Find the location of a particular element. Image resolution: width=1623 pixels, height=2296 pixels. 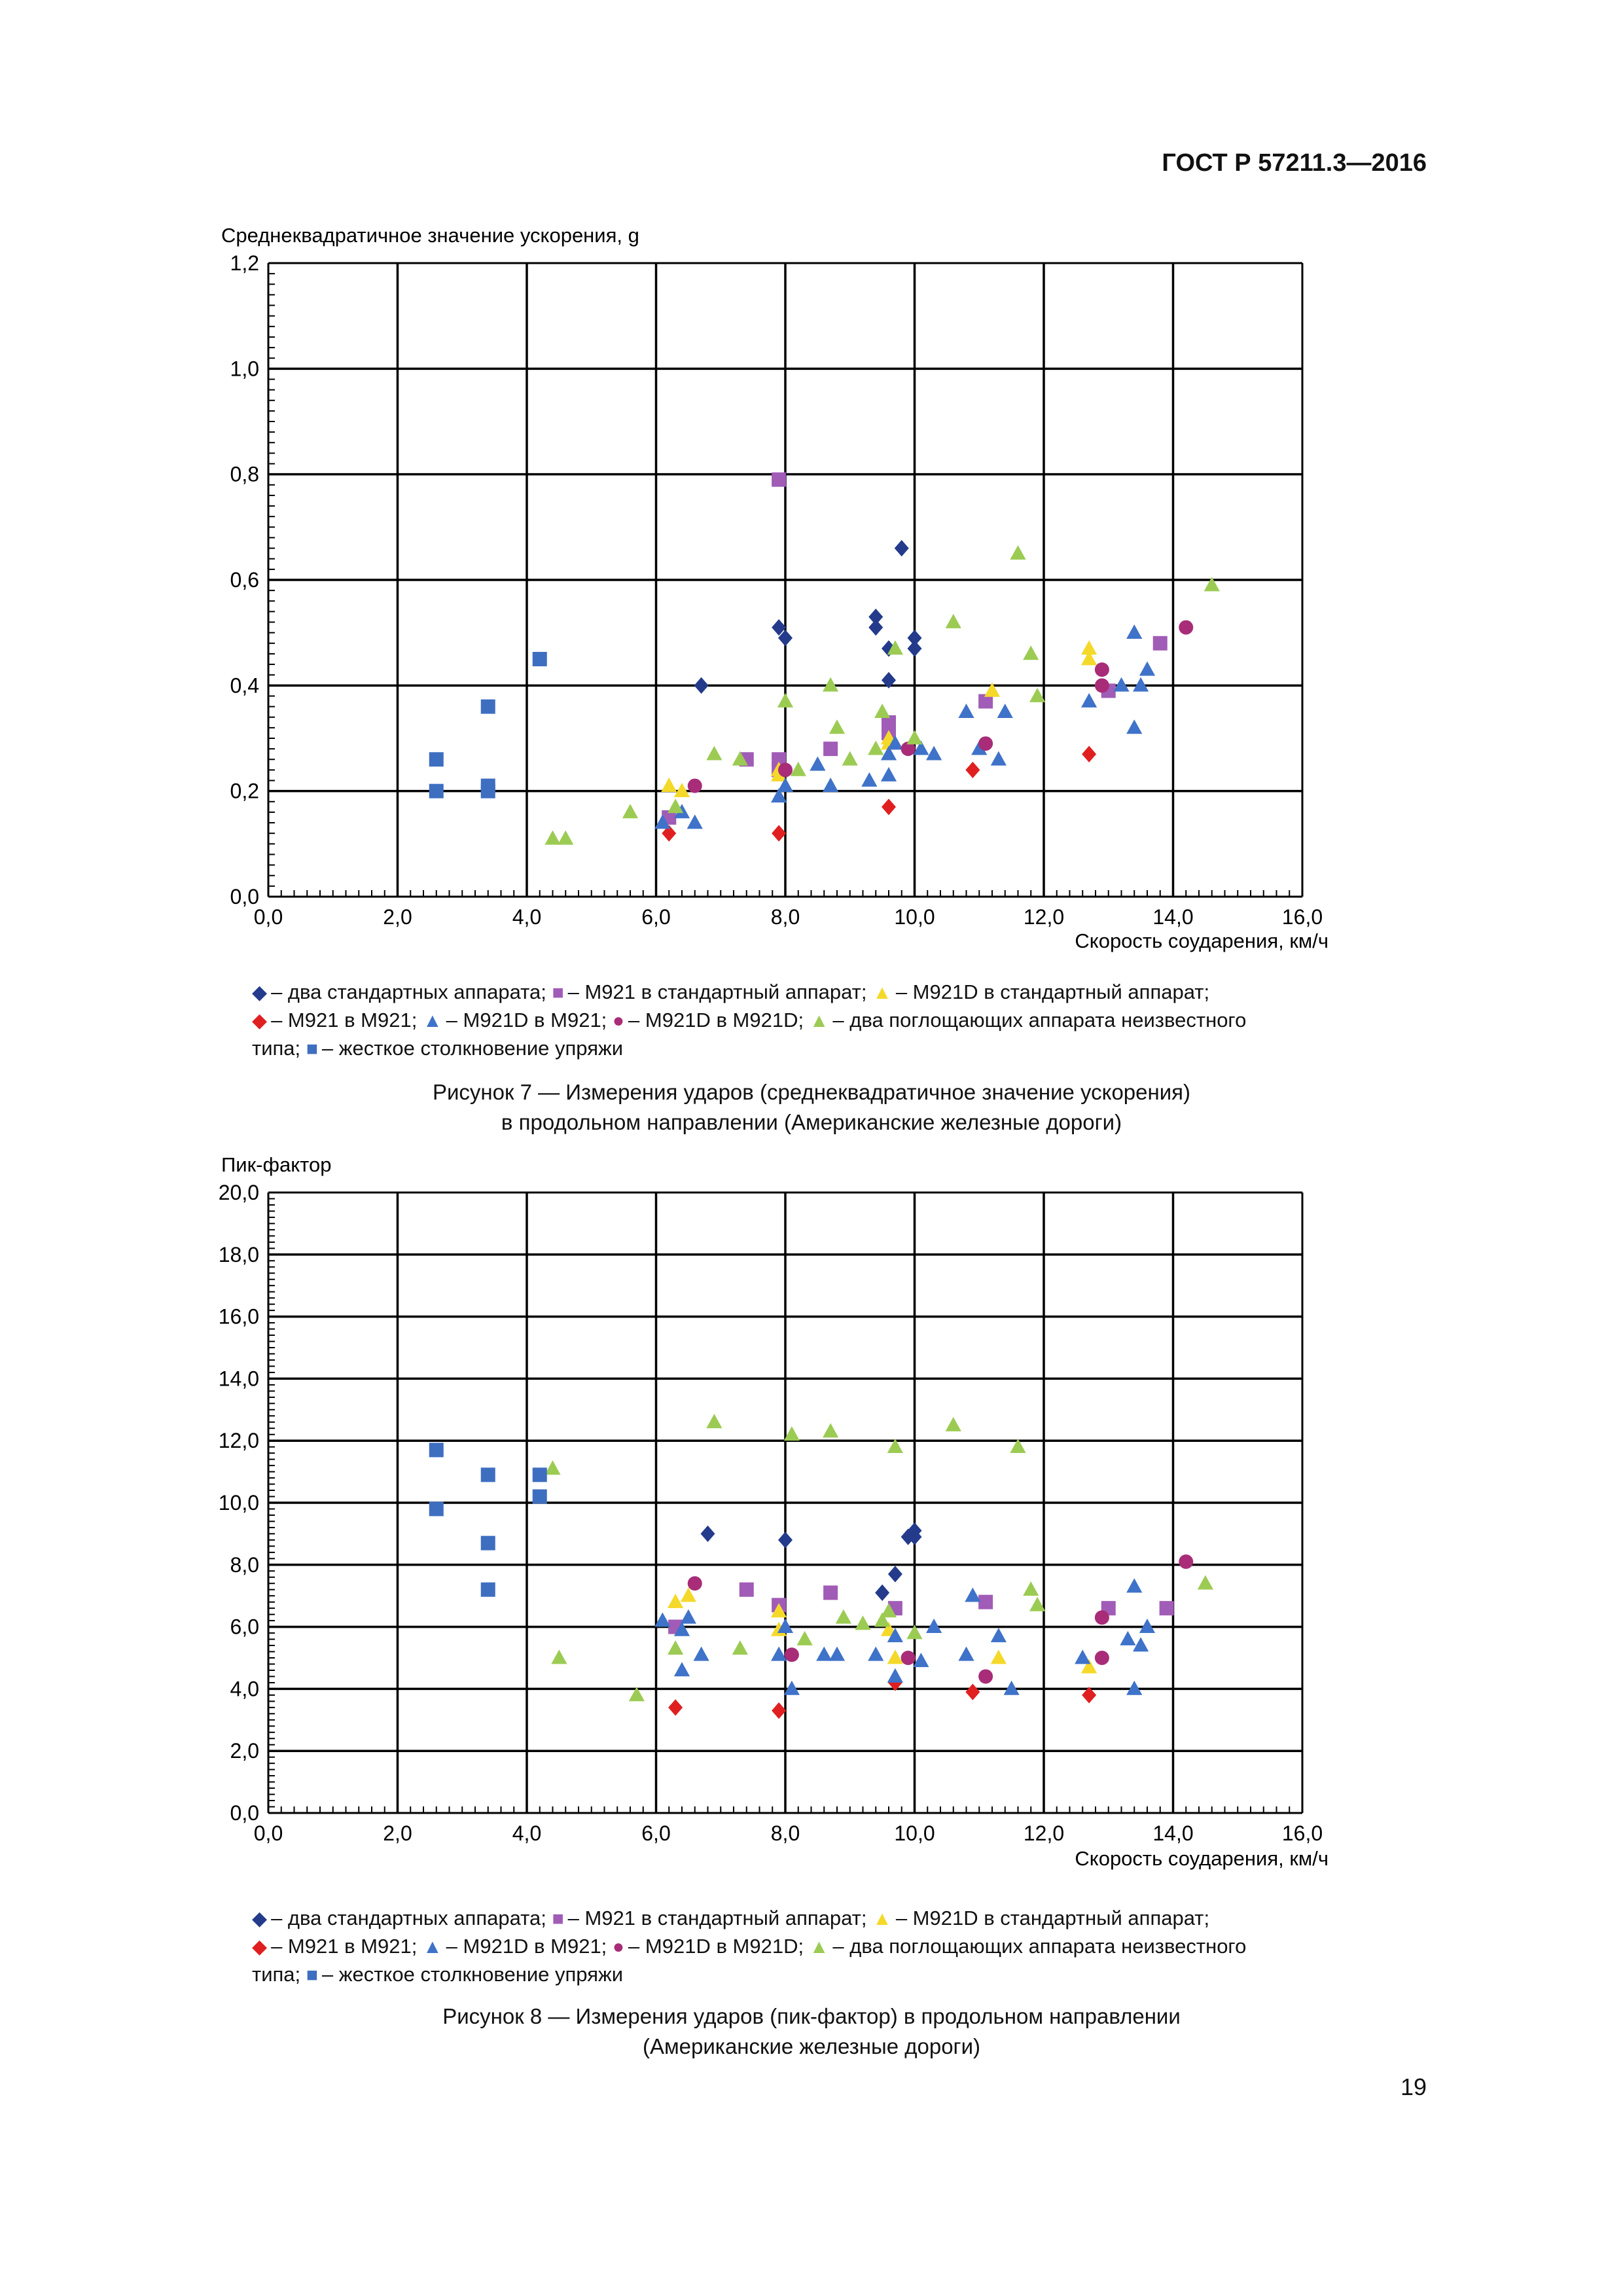

x-tick-label: 4,0 is located at coordinates (526, 1833).